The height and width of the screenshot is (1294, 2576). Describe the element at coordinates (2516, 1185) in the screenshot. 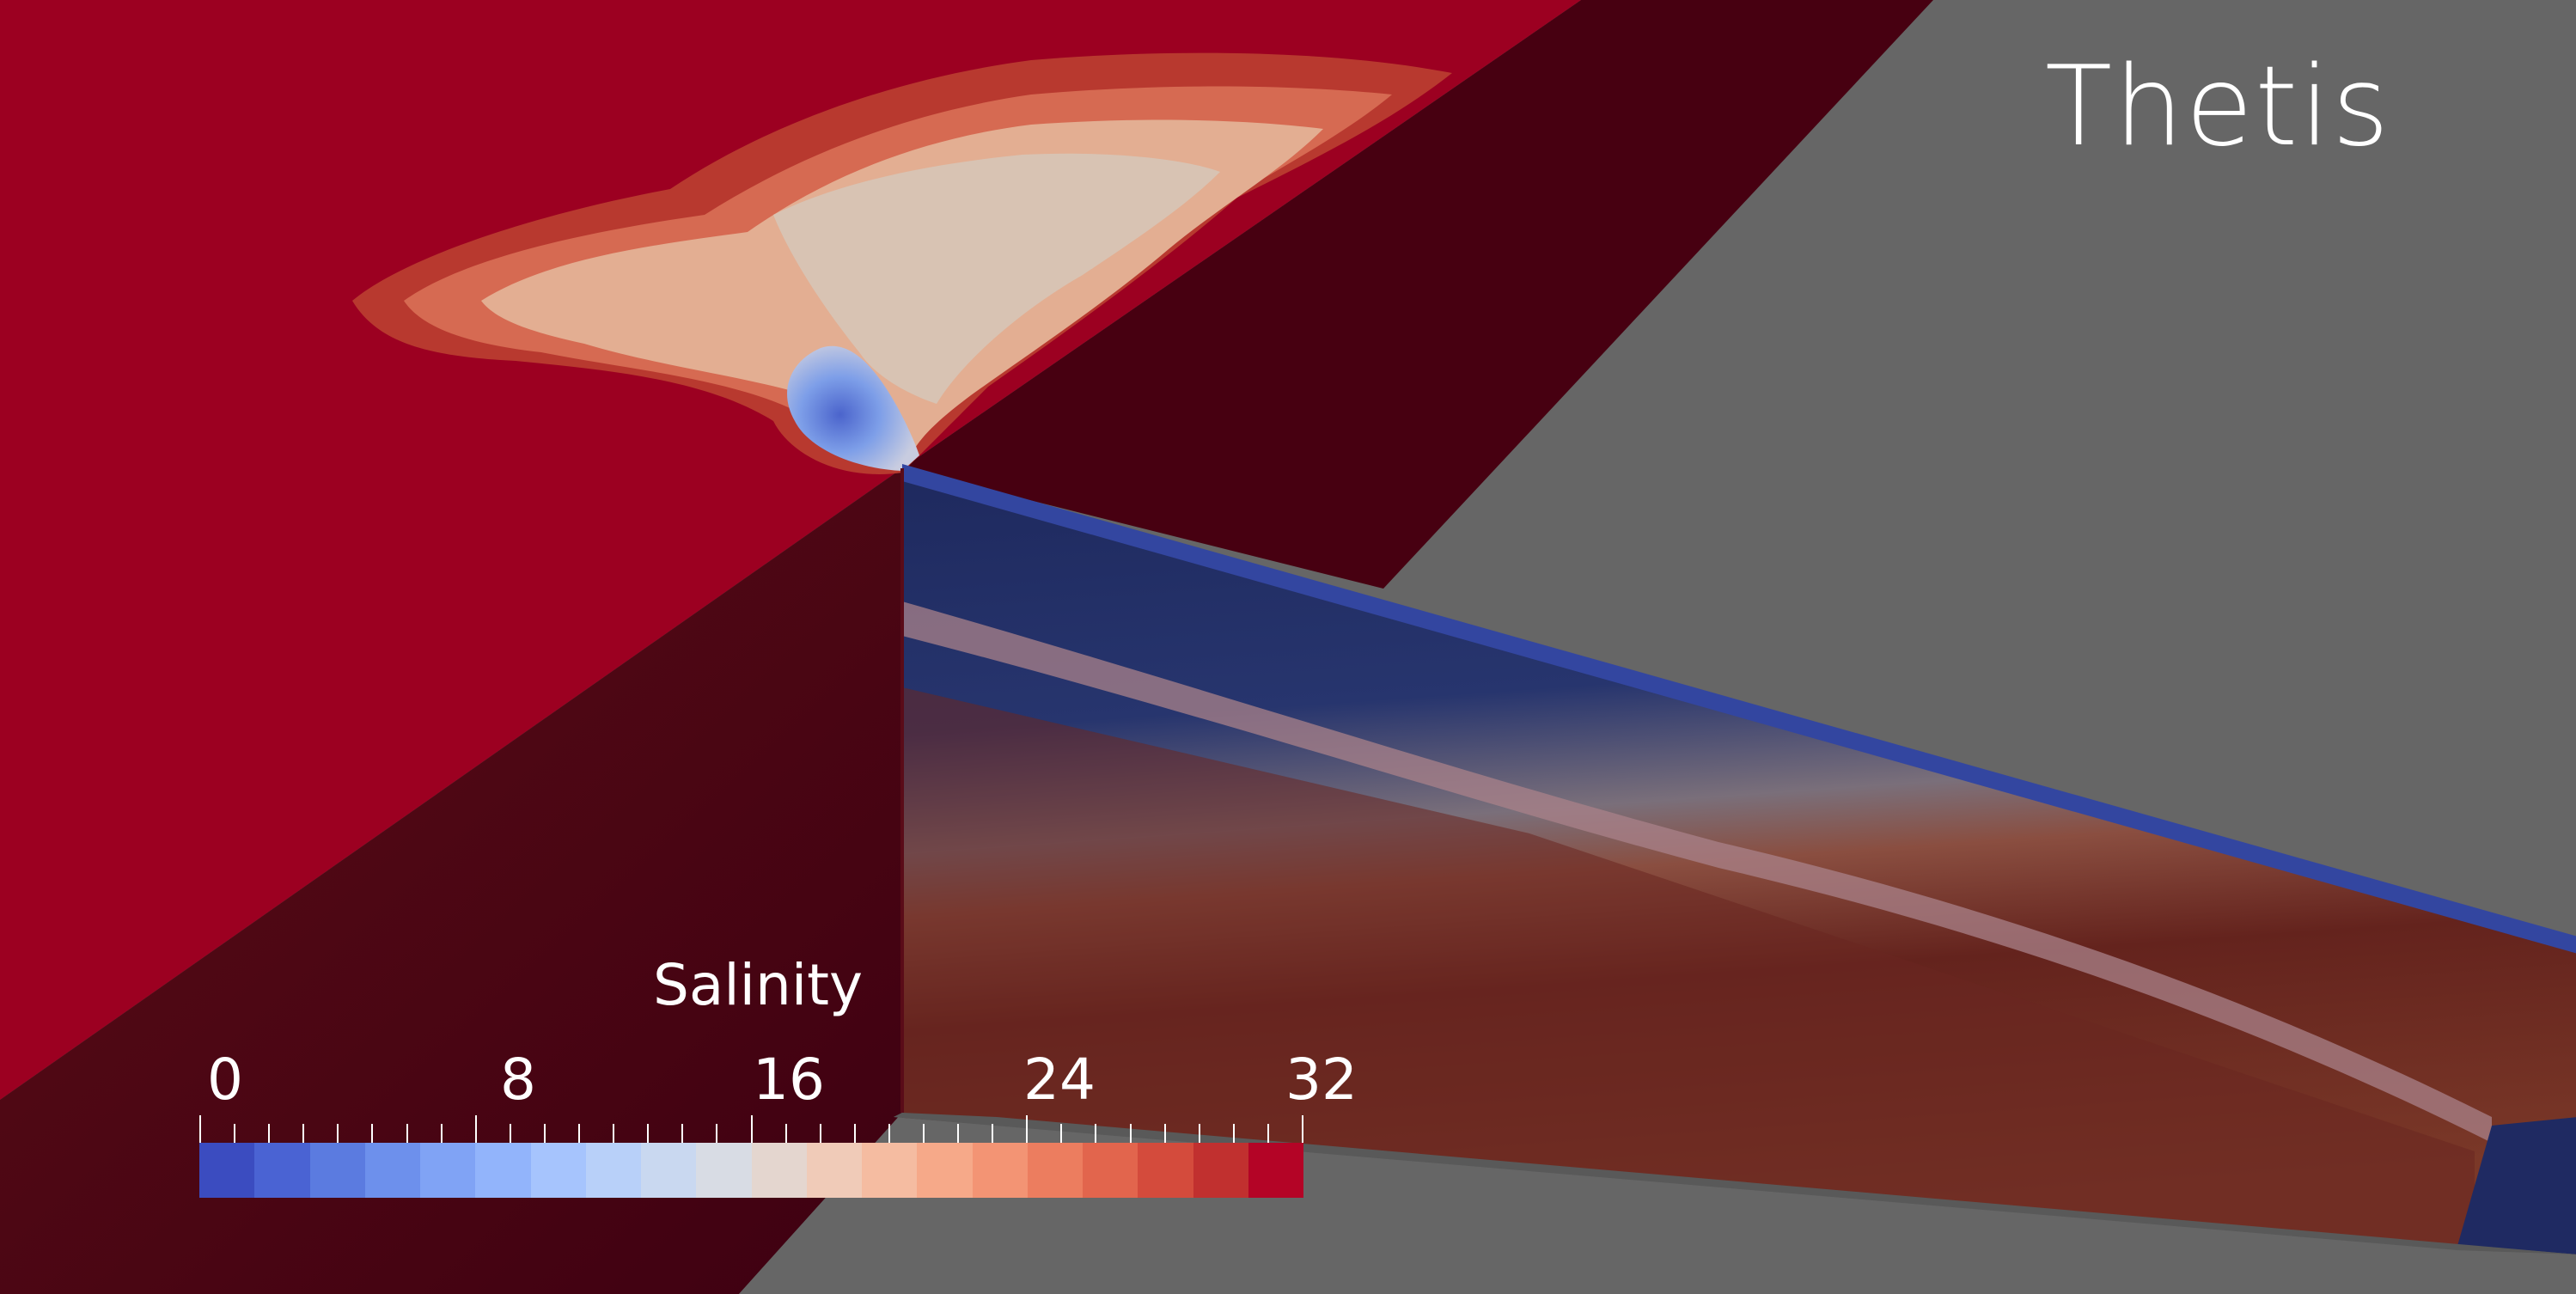

I see `channel-end` at that location.